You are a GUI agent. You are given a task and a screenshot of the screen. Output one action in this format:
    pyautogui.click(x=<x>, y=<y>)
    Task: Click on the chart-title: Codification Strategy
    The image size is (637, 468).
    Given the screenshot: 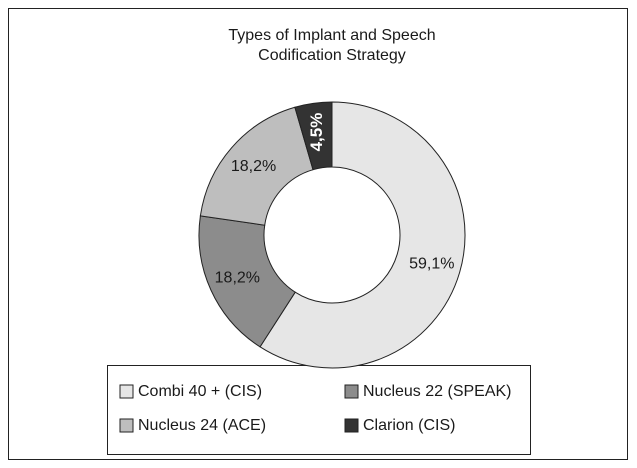 What is the action you would take?
    pyautogui.click(x=332, y=55)
    